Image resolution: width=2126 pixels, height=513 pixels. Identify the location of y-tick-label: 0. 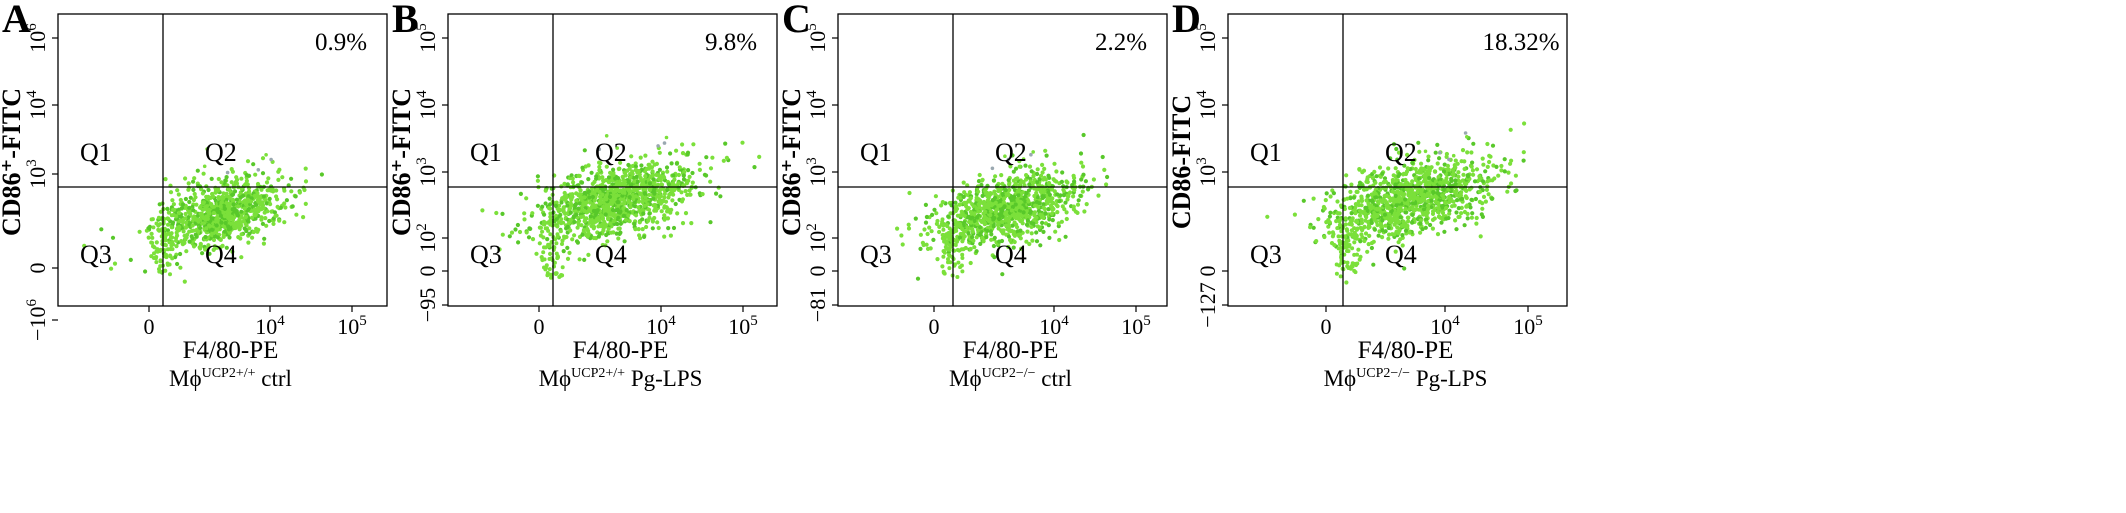
(1207, 271).